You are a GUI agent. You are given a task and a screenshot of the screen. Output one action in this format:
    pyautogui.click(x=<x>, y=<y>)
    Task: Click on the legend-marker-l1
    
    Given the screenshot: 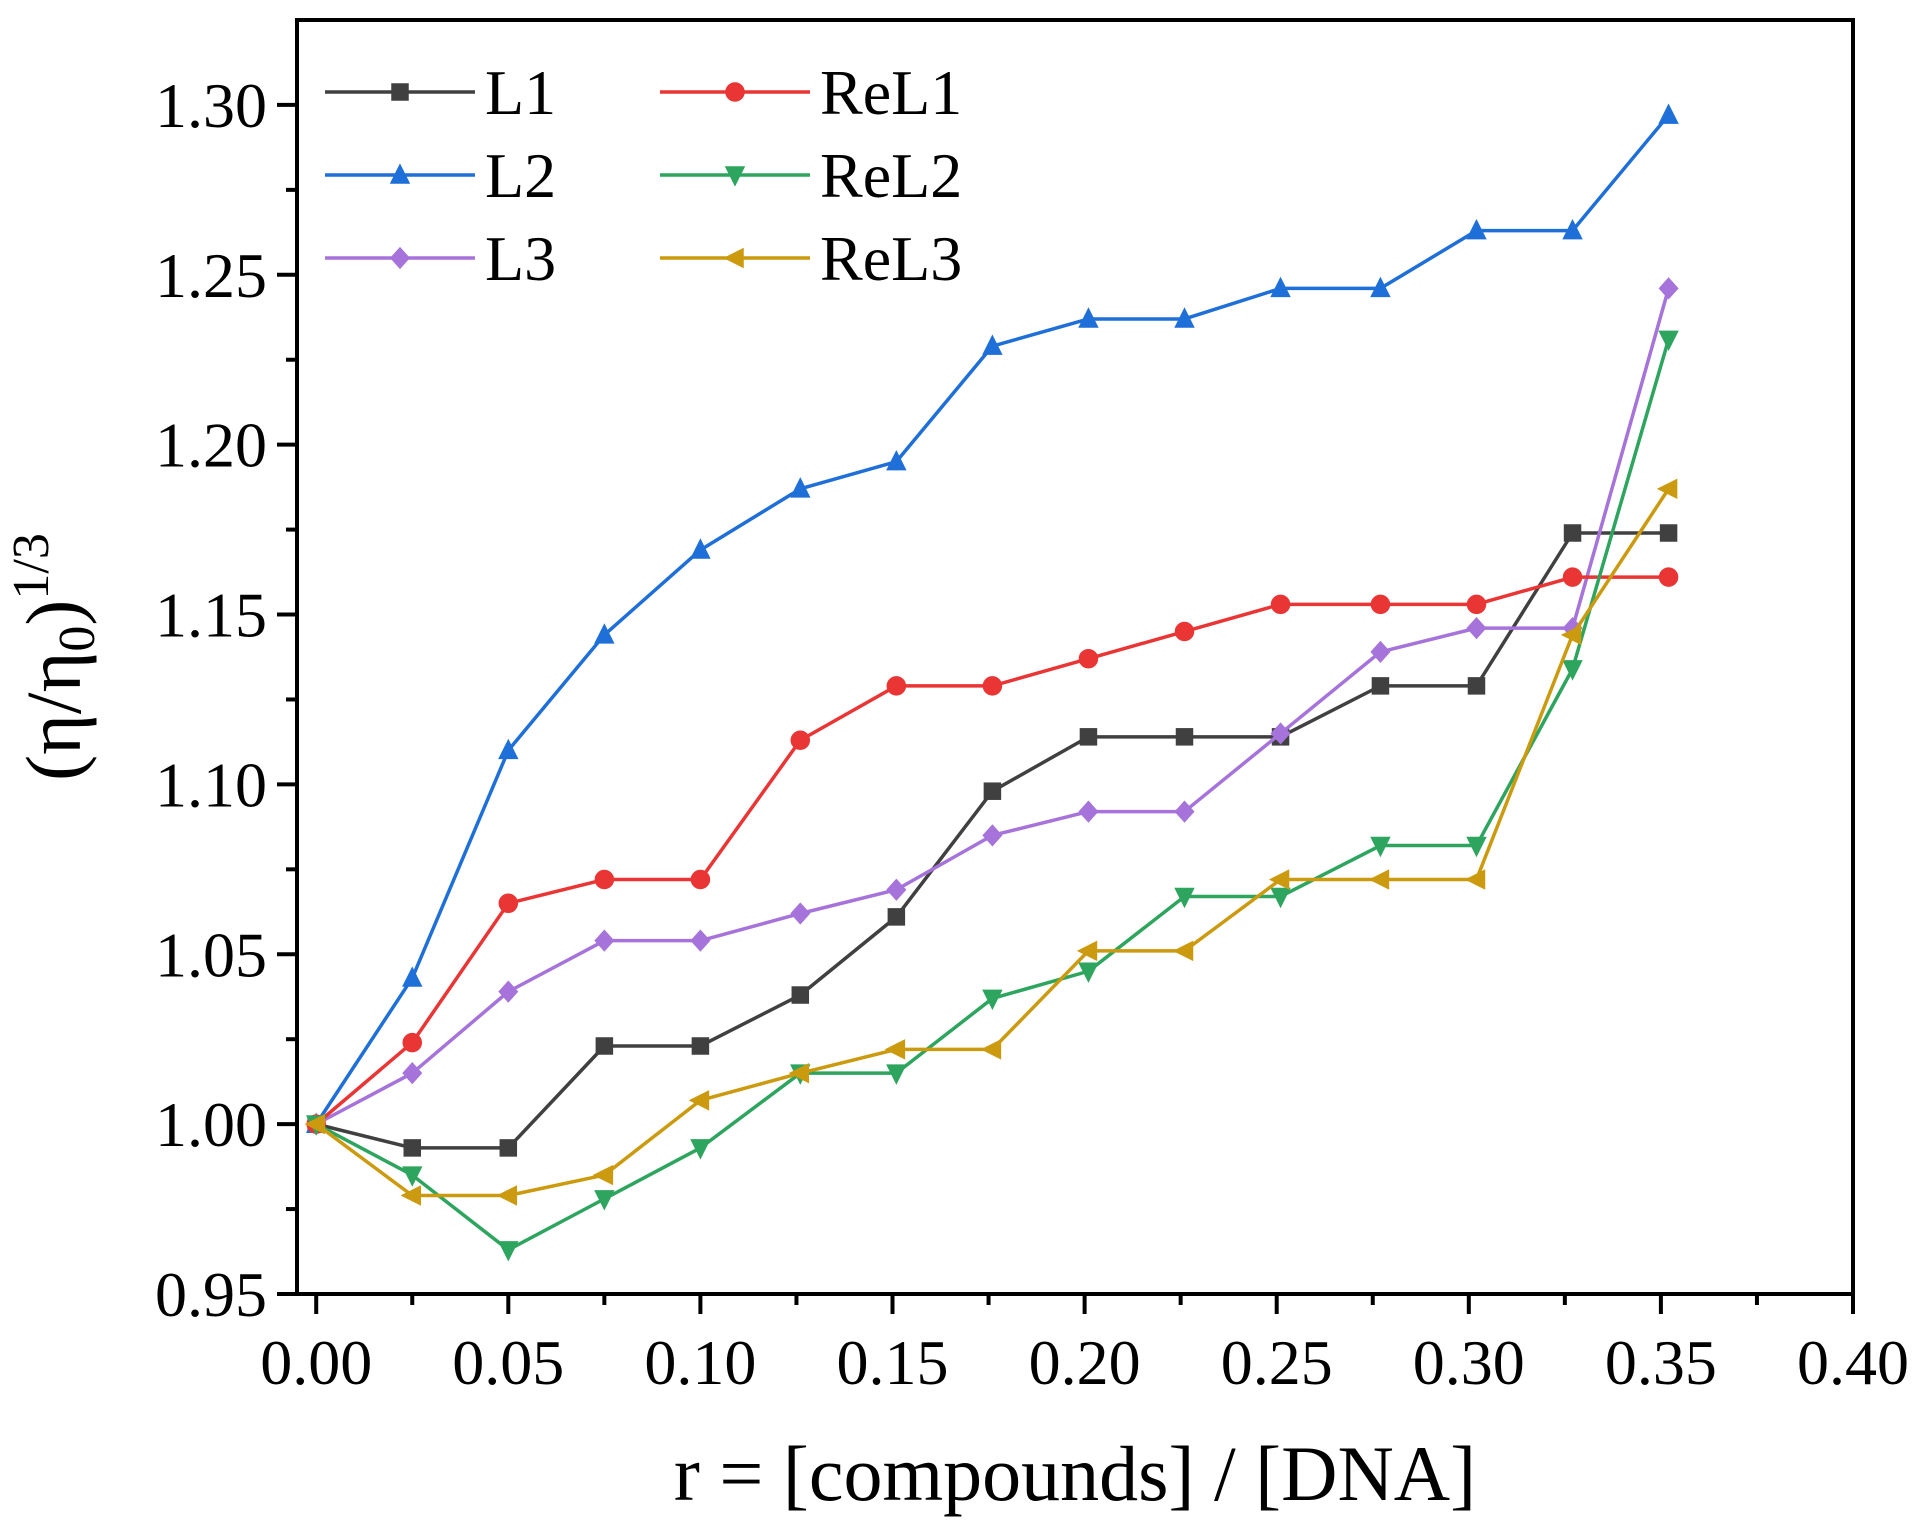 What is the action you would take?
    pyautogui.click(x=400, y=92)
    